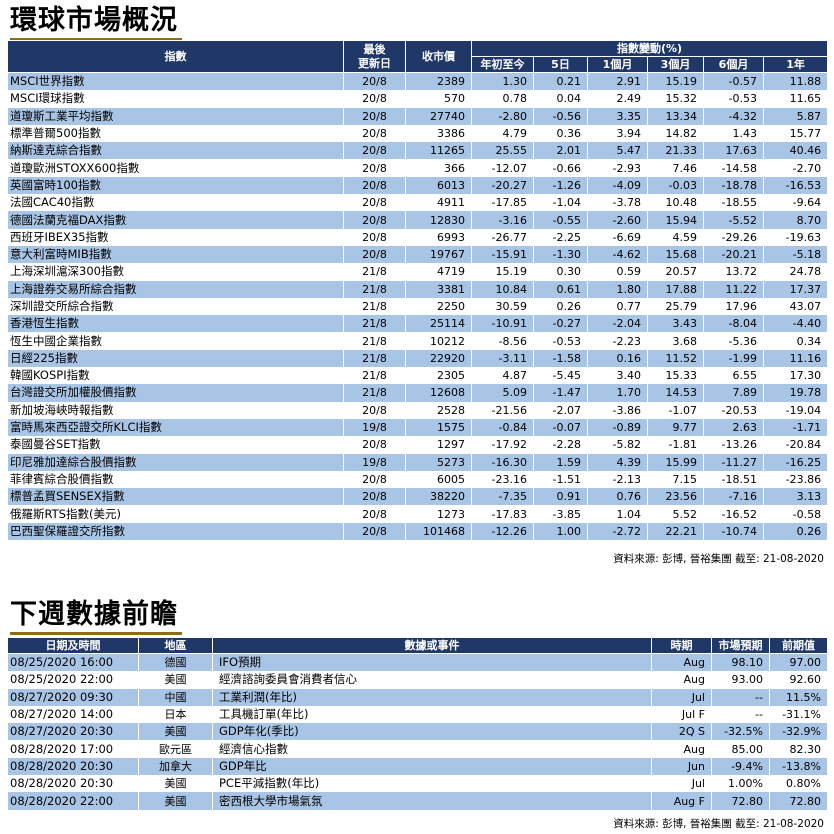 This screenshot has height=834, width=834. I want to click on change-3m: 15.68, so click(675, 254).